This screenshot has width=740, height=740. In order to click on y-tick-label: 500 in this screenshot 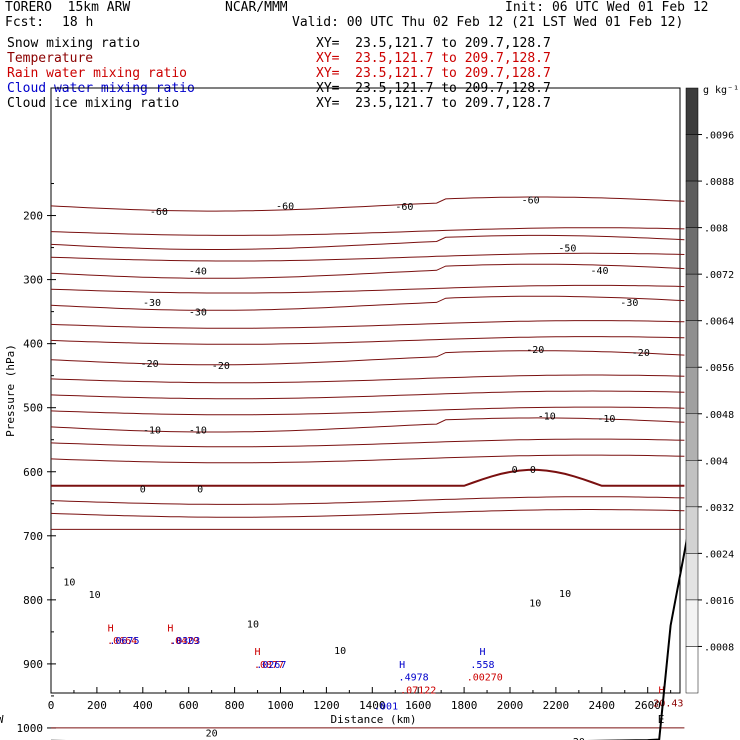, I will do `click(33, 408)`.